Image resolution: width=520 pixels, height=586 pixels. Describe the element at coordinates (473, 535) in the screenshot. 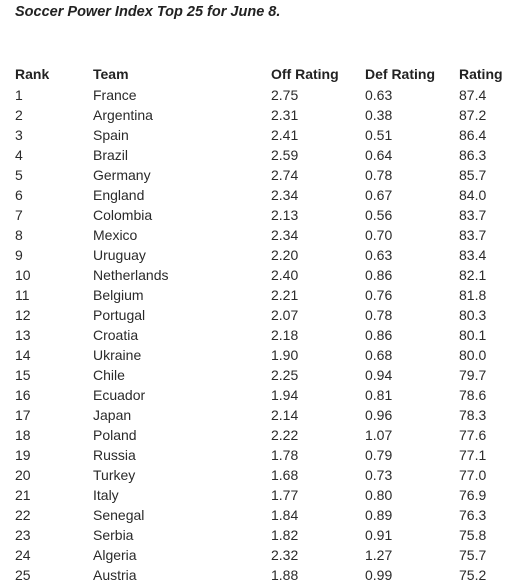

I see `rating-cell: 75.8` at that location.